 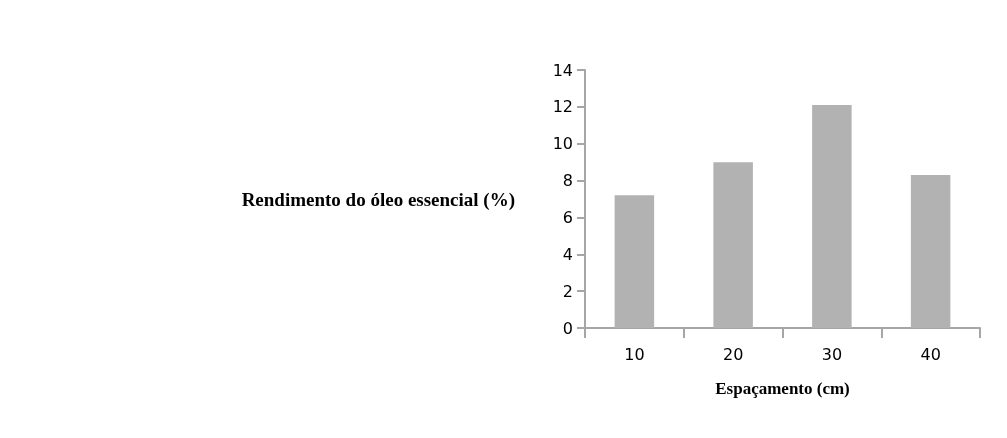 What do you see at coordinates (733, 354) in the screenshot?
I see `x-tick-label: 20` at bounding box center [733, 354].